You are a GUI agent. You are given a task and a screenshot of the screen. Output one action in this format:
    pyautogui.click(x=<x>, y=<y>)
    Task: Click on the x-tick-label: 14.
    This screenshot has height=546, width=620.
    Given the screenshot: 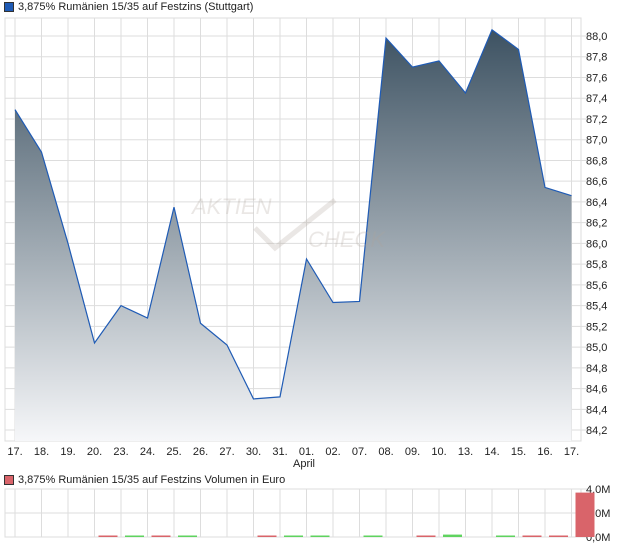 What is the action you would take?
    pyautogui.click(x=491, y=452)
    